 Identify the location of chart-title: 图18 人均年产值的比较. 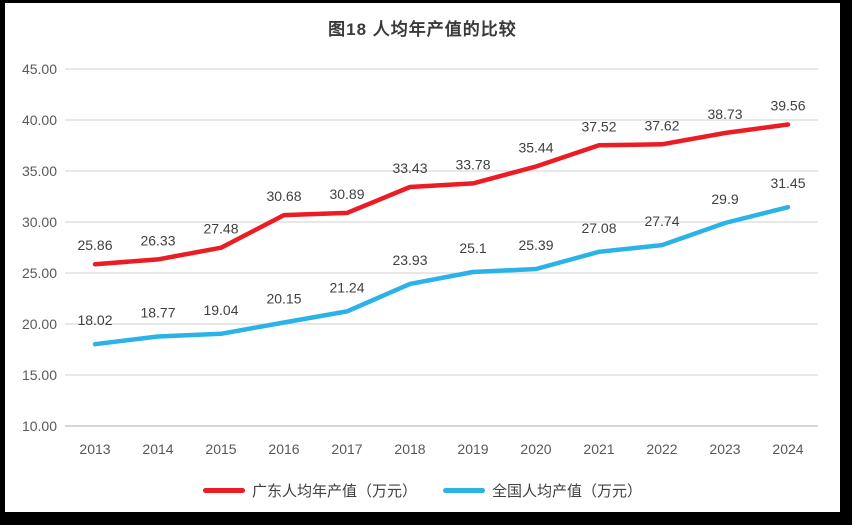
(422, 29).